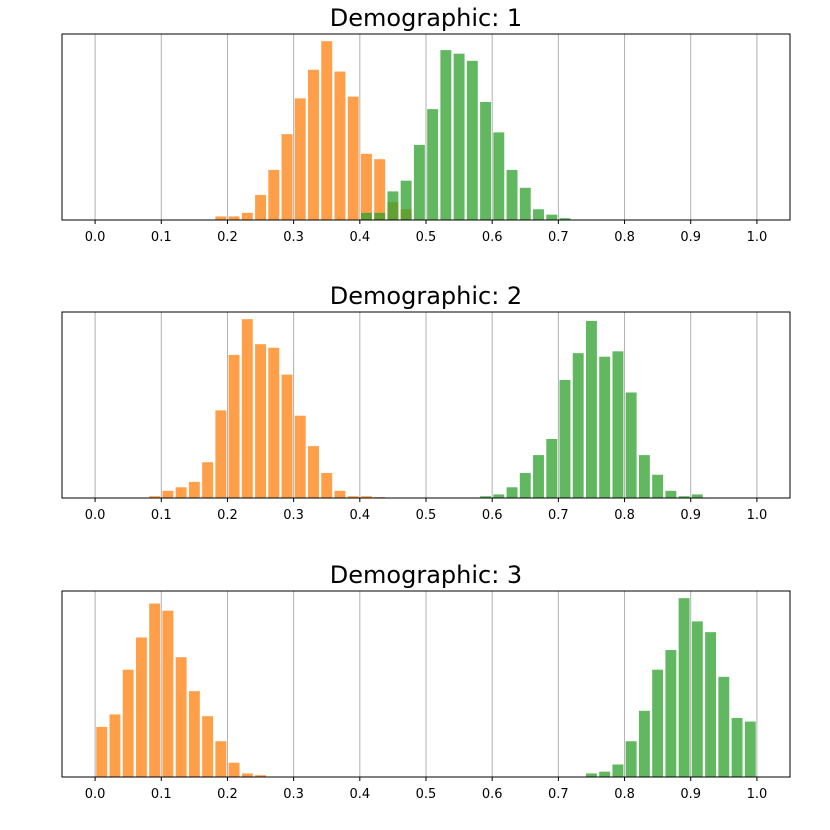  What do you see at coordinates (426, 18) in the screenshot?
I see `chart-title: Demographic: 1` at bounding box center [426, 18].